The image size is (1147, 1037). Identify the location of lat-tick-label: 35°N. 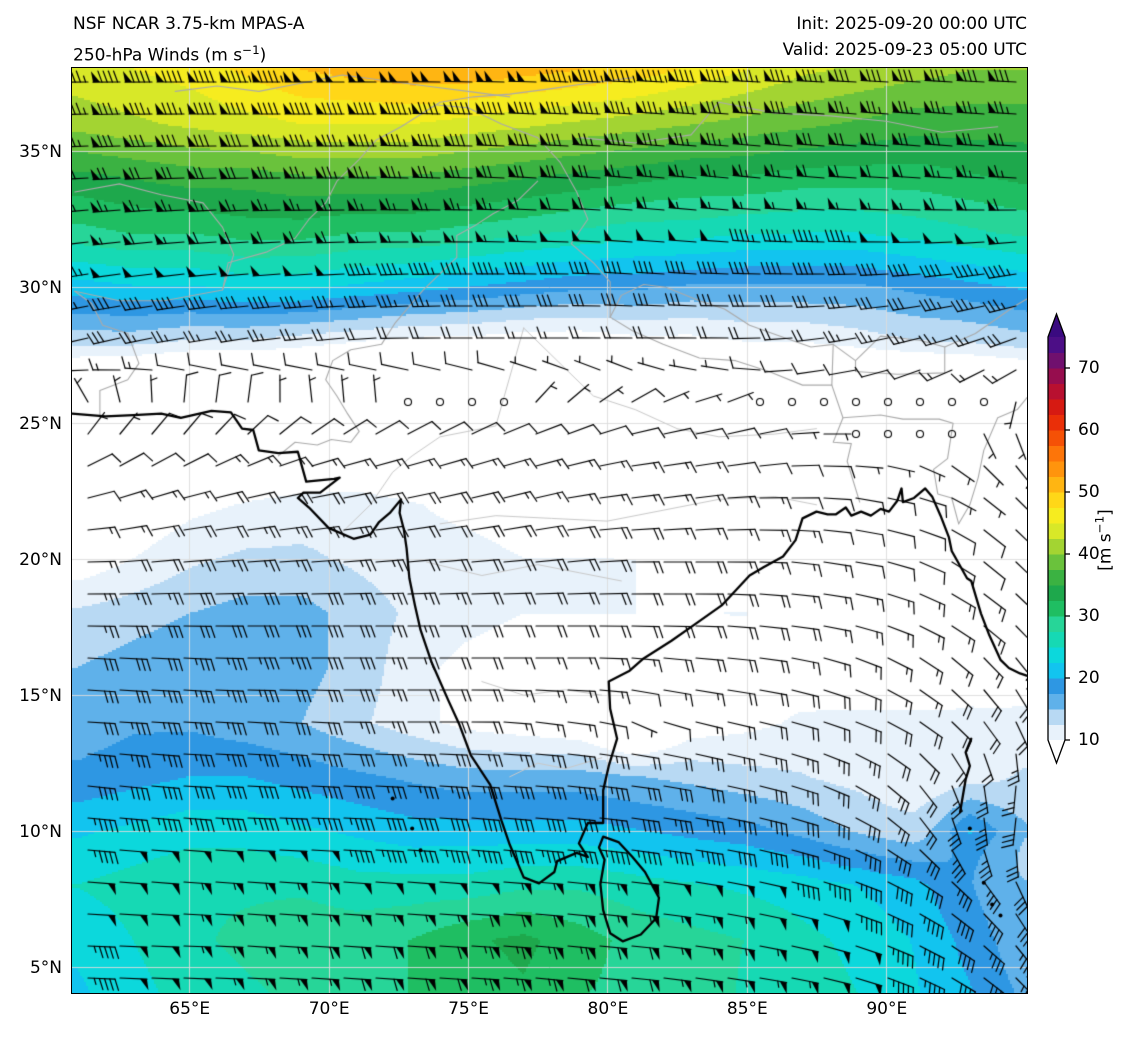
(40, 151).